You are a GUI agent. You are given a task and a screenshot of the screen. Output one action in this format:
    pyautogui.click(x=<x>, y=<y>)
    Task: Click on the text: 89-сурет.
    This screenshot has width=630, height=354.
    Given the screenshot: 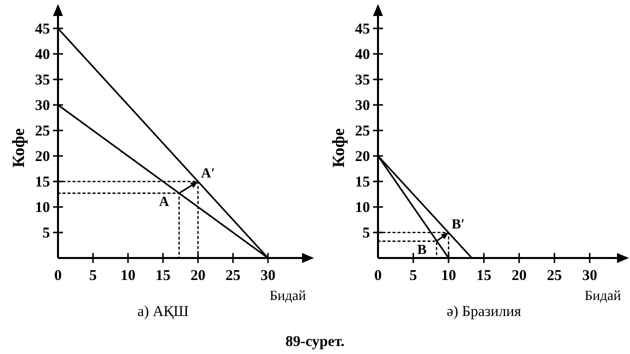 What is the action you would take?
    pyautogui.click(x=315, y=342)
    